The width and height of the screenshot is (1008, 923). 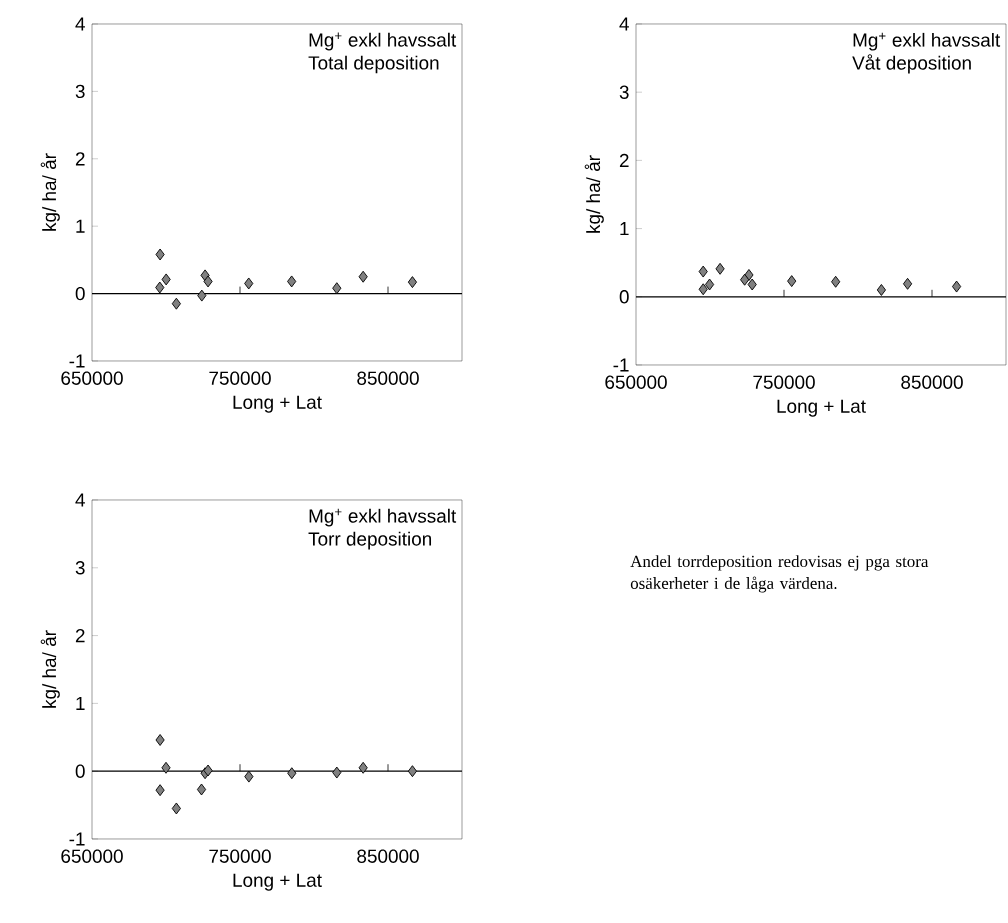 What do you see at coordinates (370, 540) in the screenshot?
I see `text: Torr deposition` at bounding box center [370, 540].